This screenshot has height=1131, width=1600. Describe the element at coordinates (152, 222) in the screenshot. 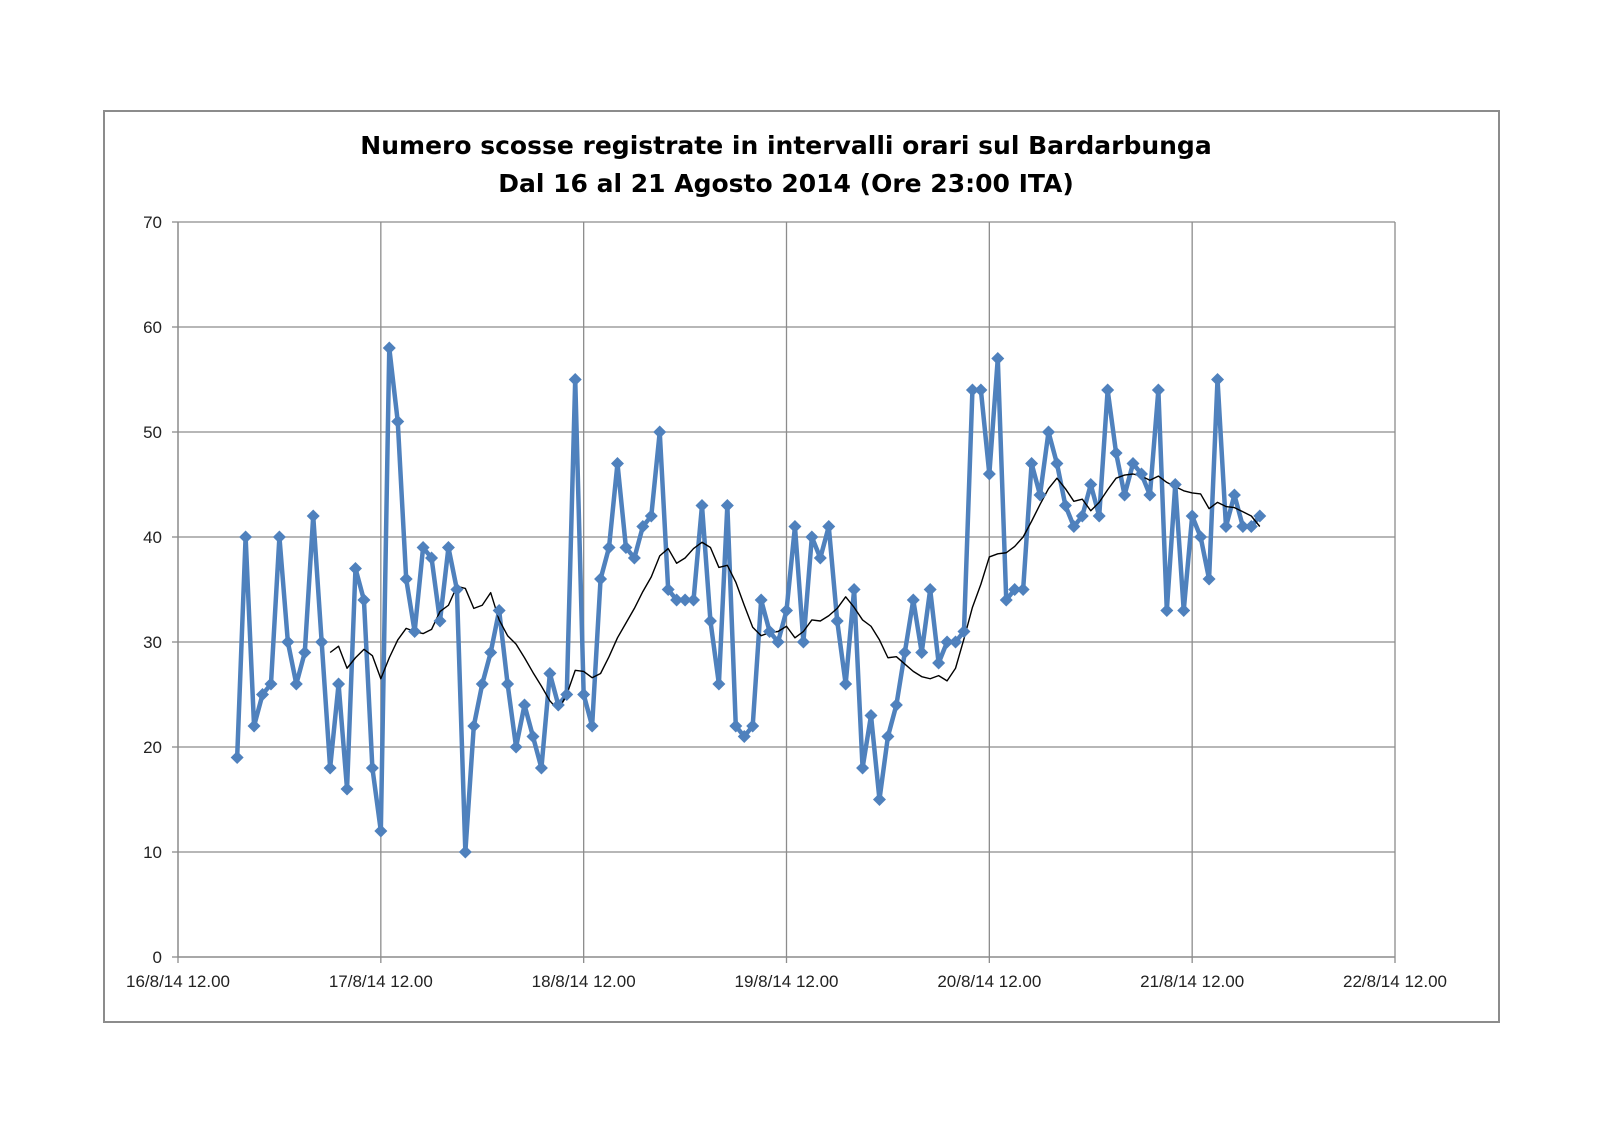

I see `y-tick-label: 70` at that location.